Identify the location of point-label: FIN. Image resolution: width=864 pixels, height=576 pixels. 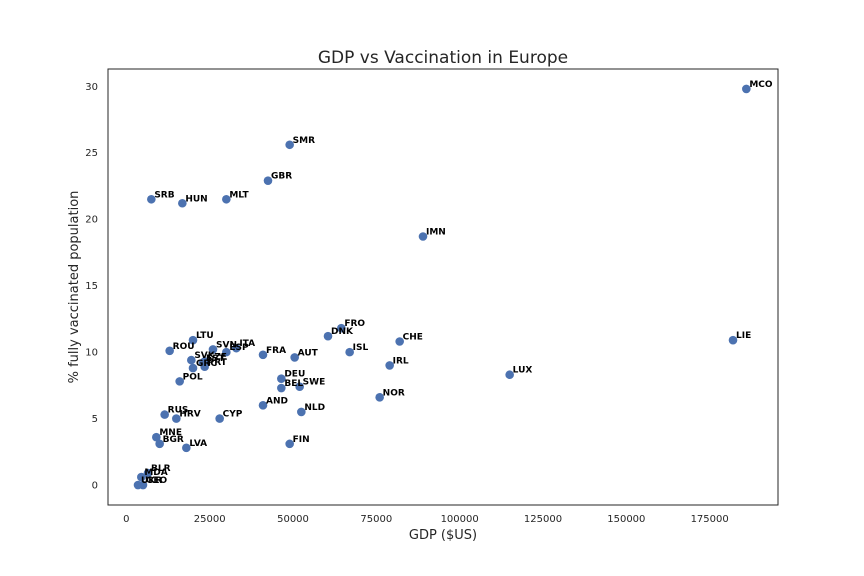
(301, 440).